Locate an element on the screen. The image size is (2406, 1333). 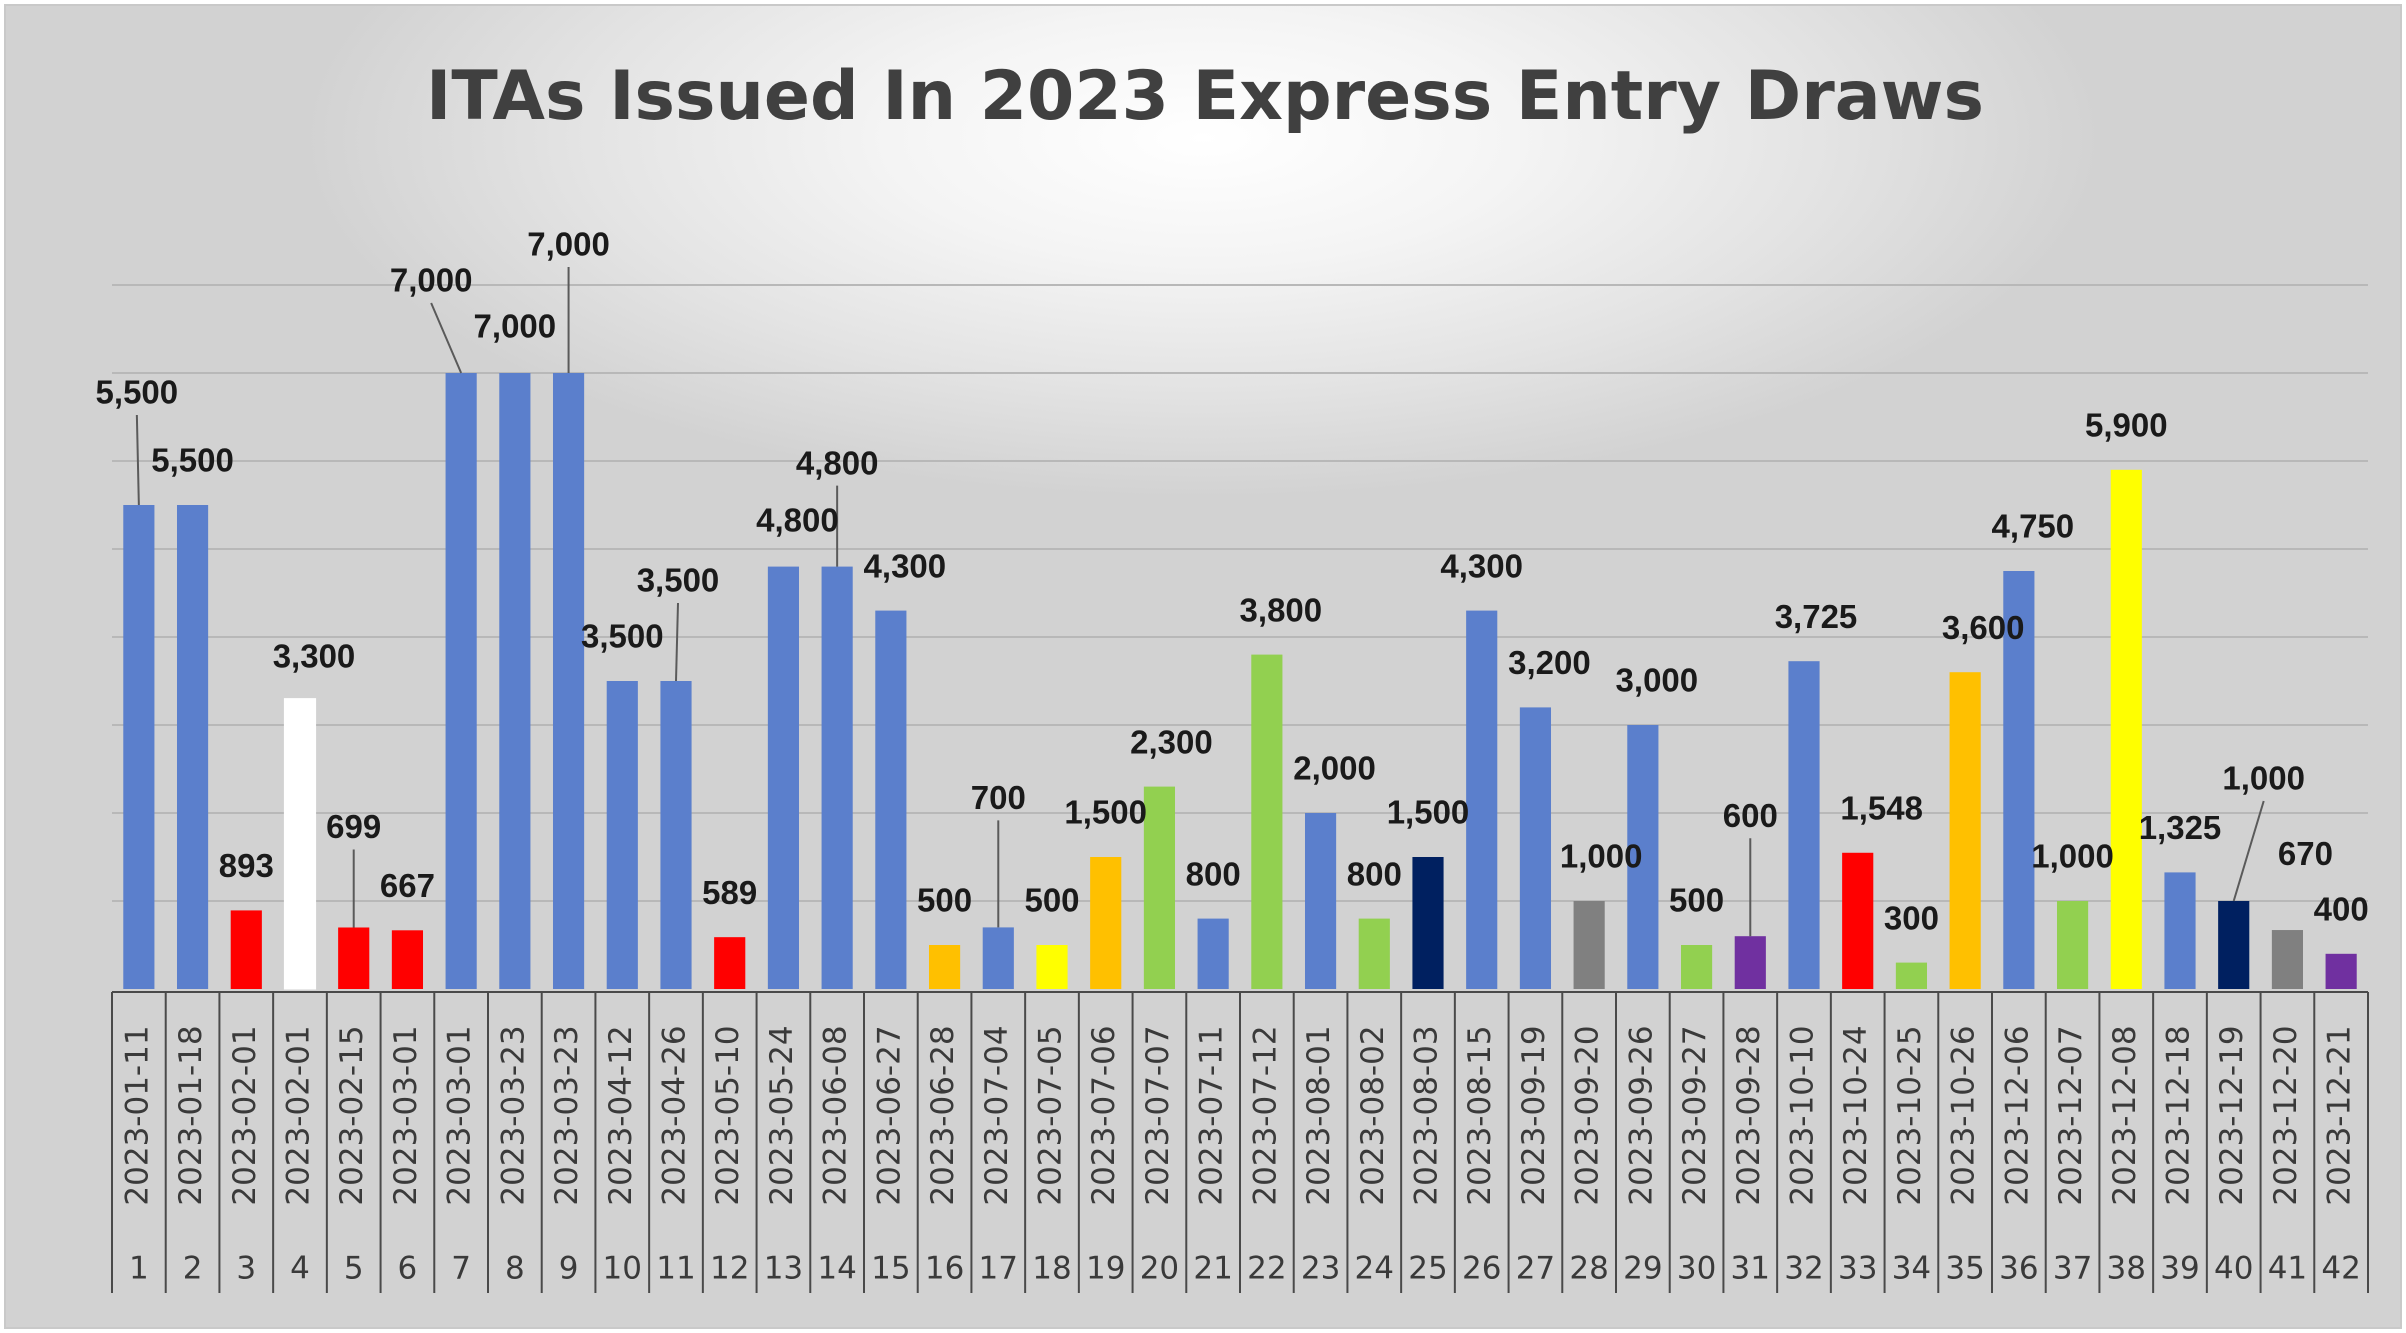
chart-title: ITAs Issued In 2023 Express Entry Draws is located at coordinates (1205, 96).